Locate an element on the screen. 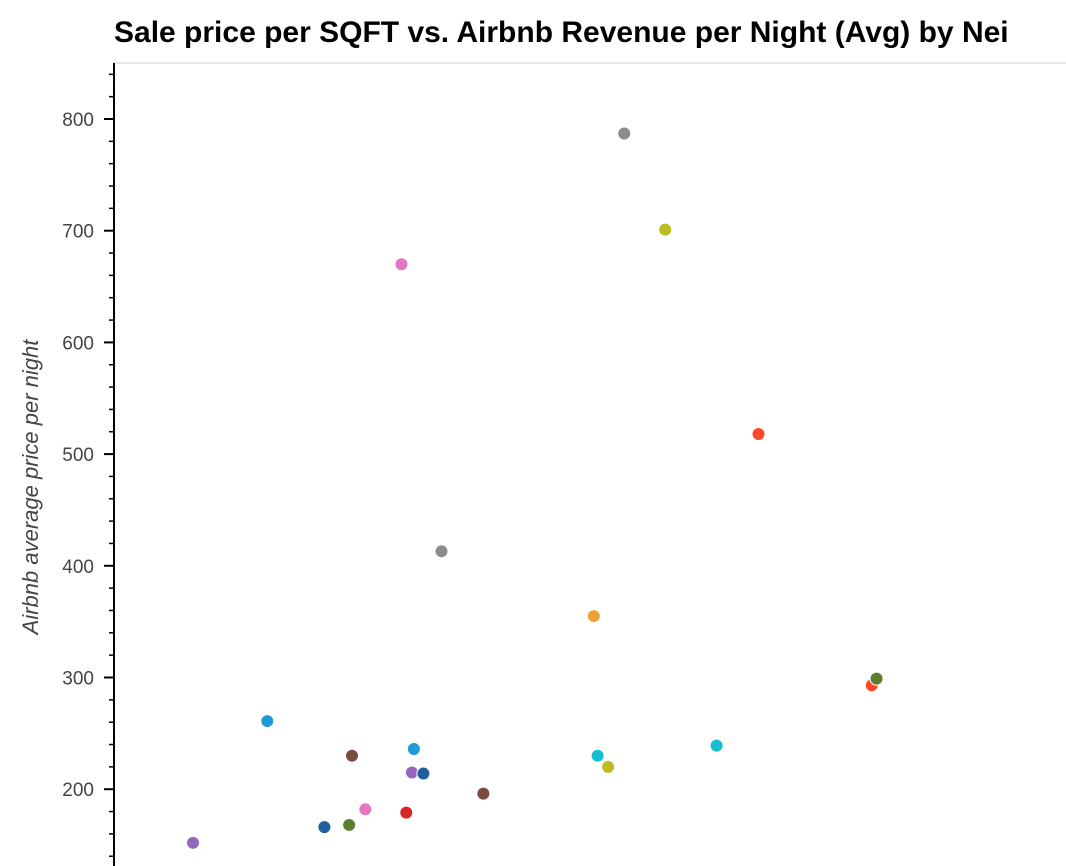 The width and height of the screenshot is (1066, 866). y-tick-label: 500 is located at coordinates (78, 455).